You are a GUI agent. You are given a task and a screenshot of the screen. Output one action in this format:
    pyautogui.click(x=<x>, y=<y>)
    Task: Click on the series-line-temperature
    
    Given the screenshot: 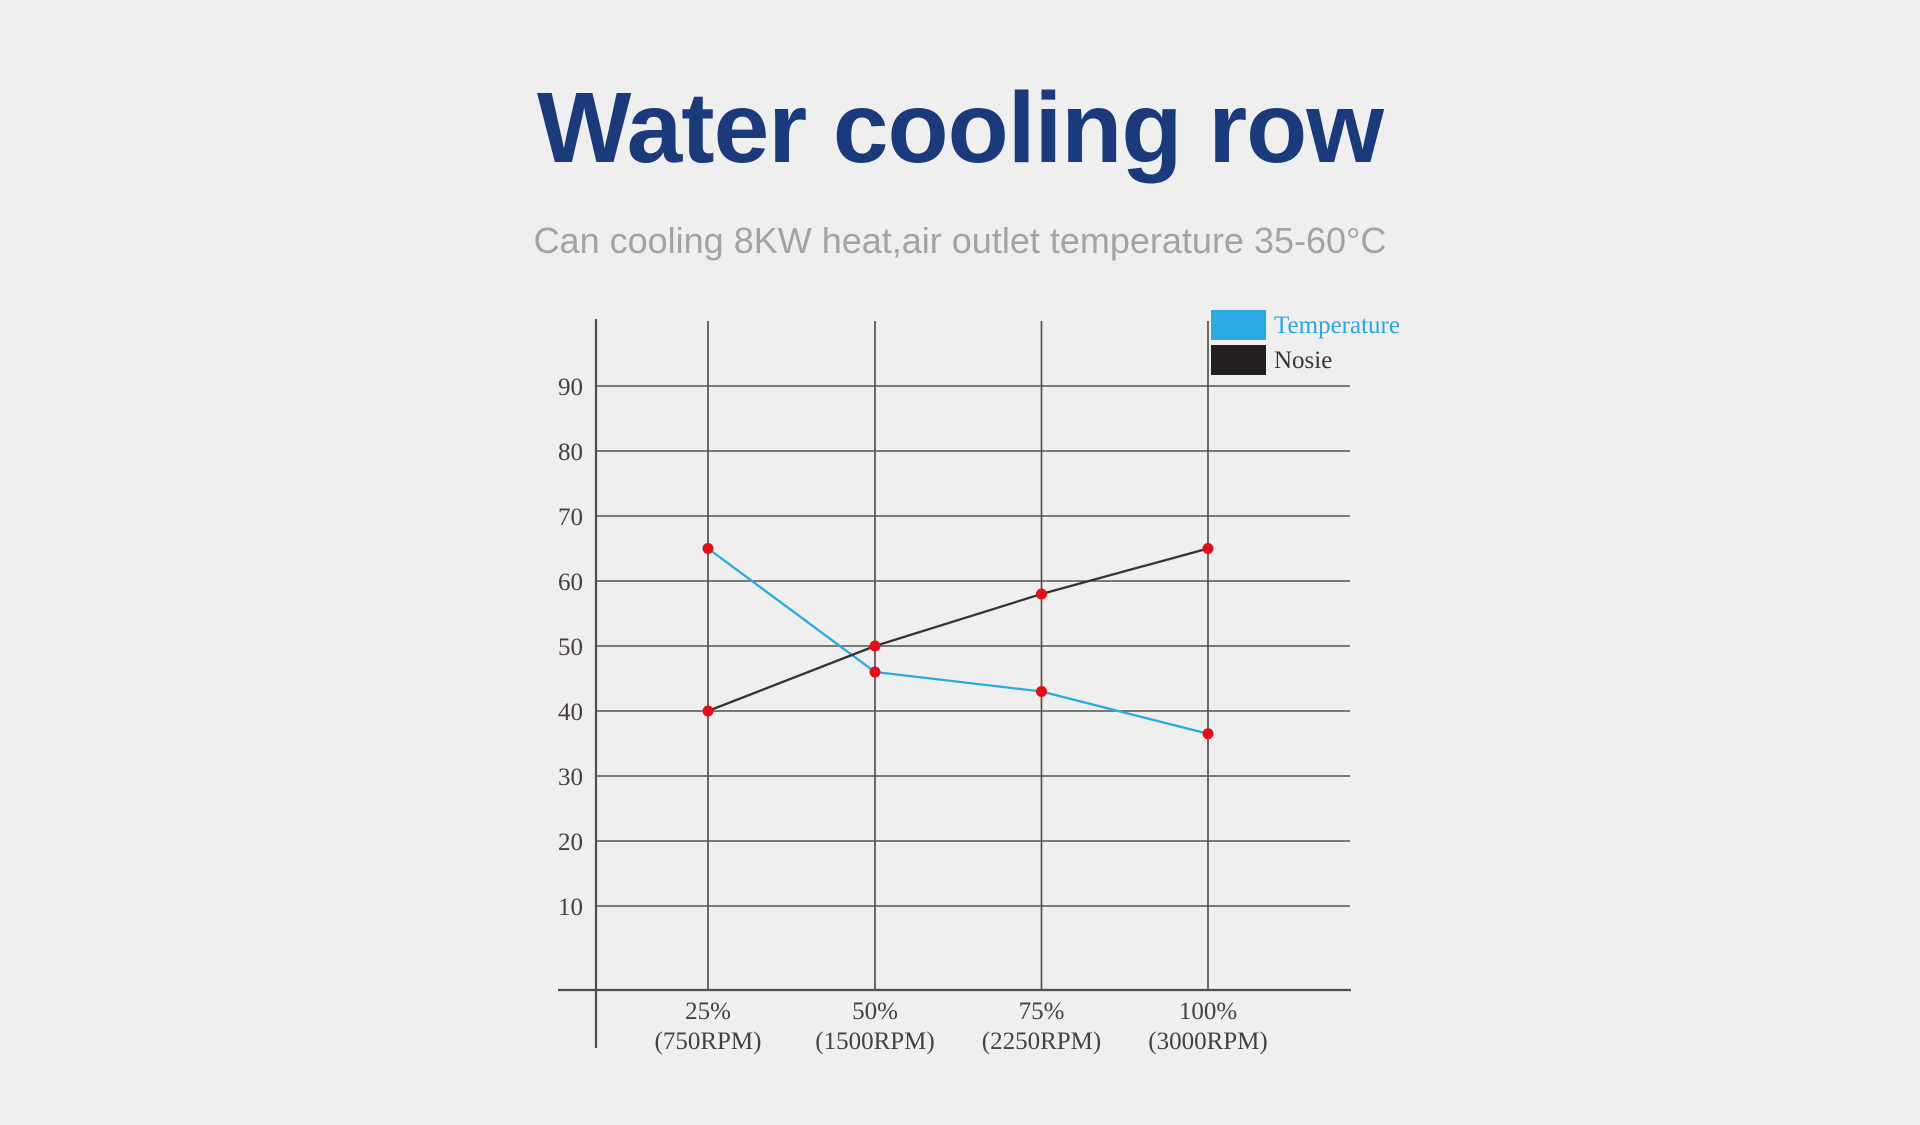 What is the action you would take?
    pyautogui.click(x=958, y=641)
    